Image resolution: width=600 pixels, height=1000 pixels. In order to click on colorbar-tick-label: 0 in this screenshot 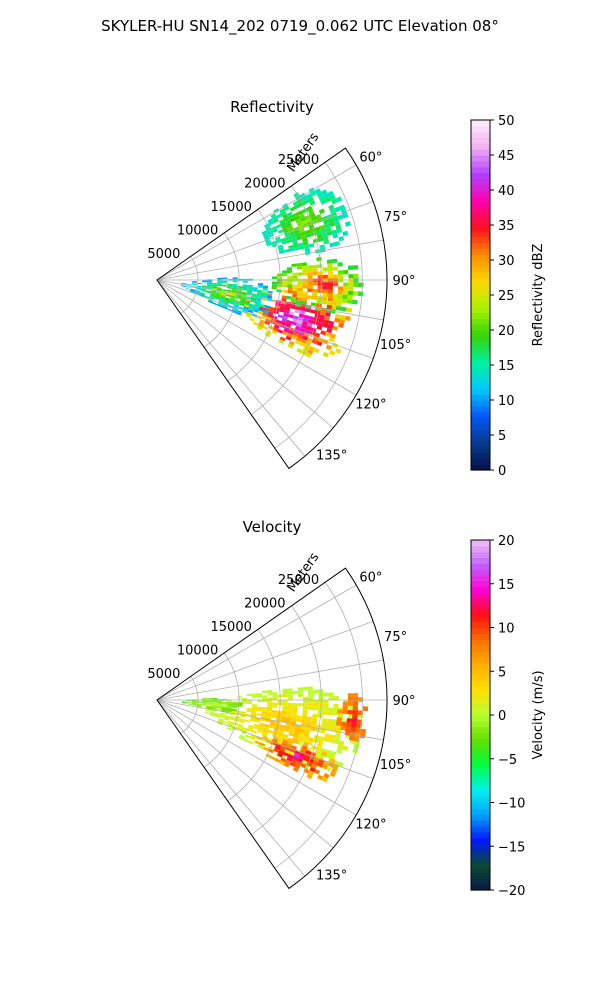, I will do `click(502, 471)`.